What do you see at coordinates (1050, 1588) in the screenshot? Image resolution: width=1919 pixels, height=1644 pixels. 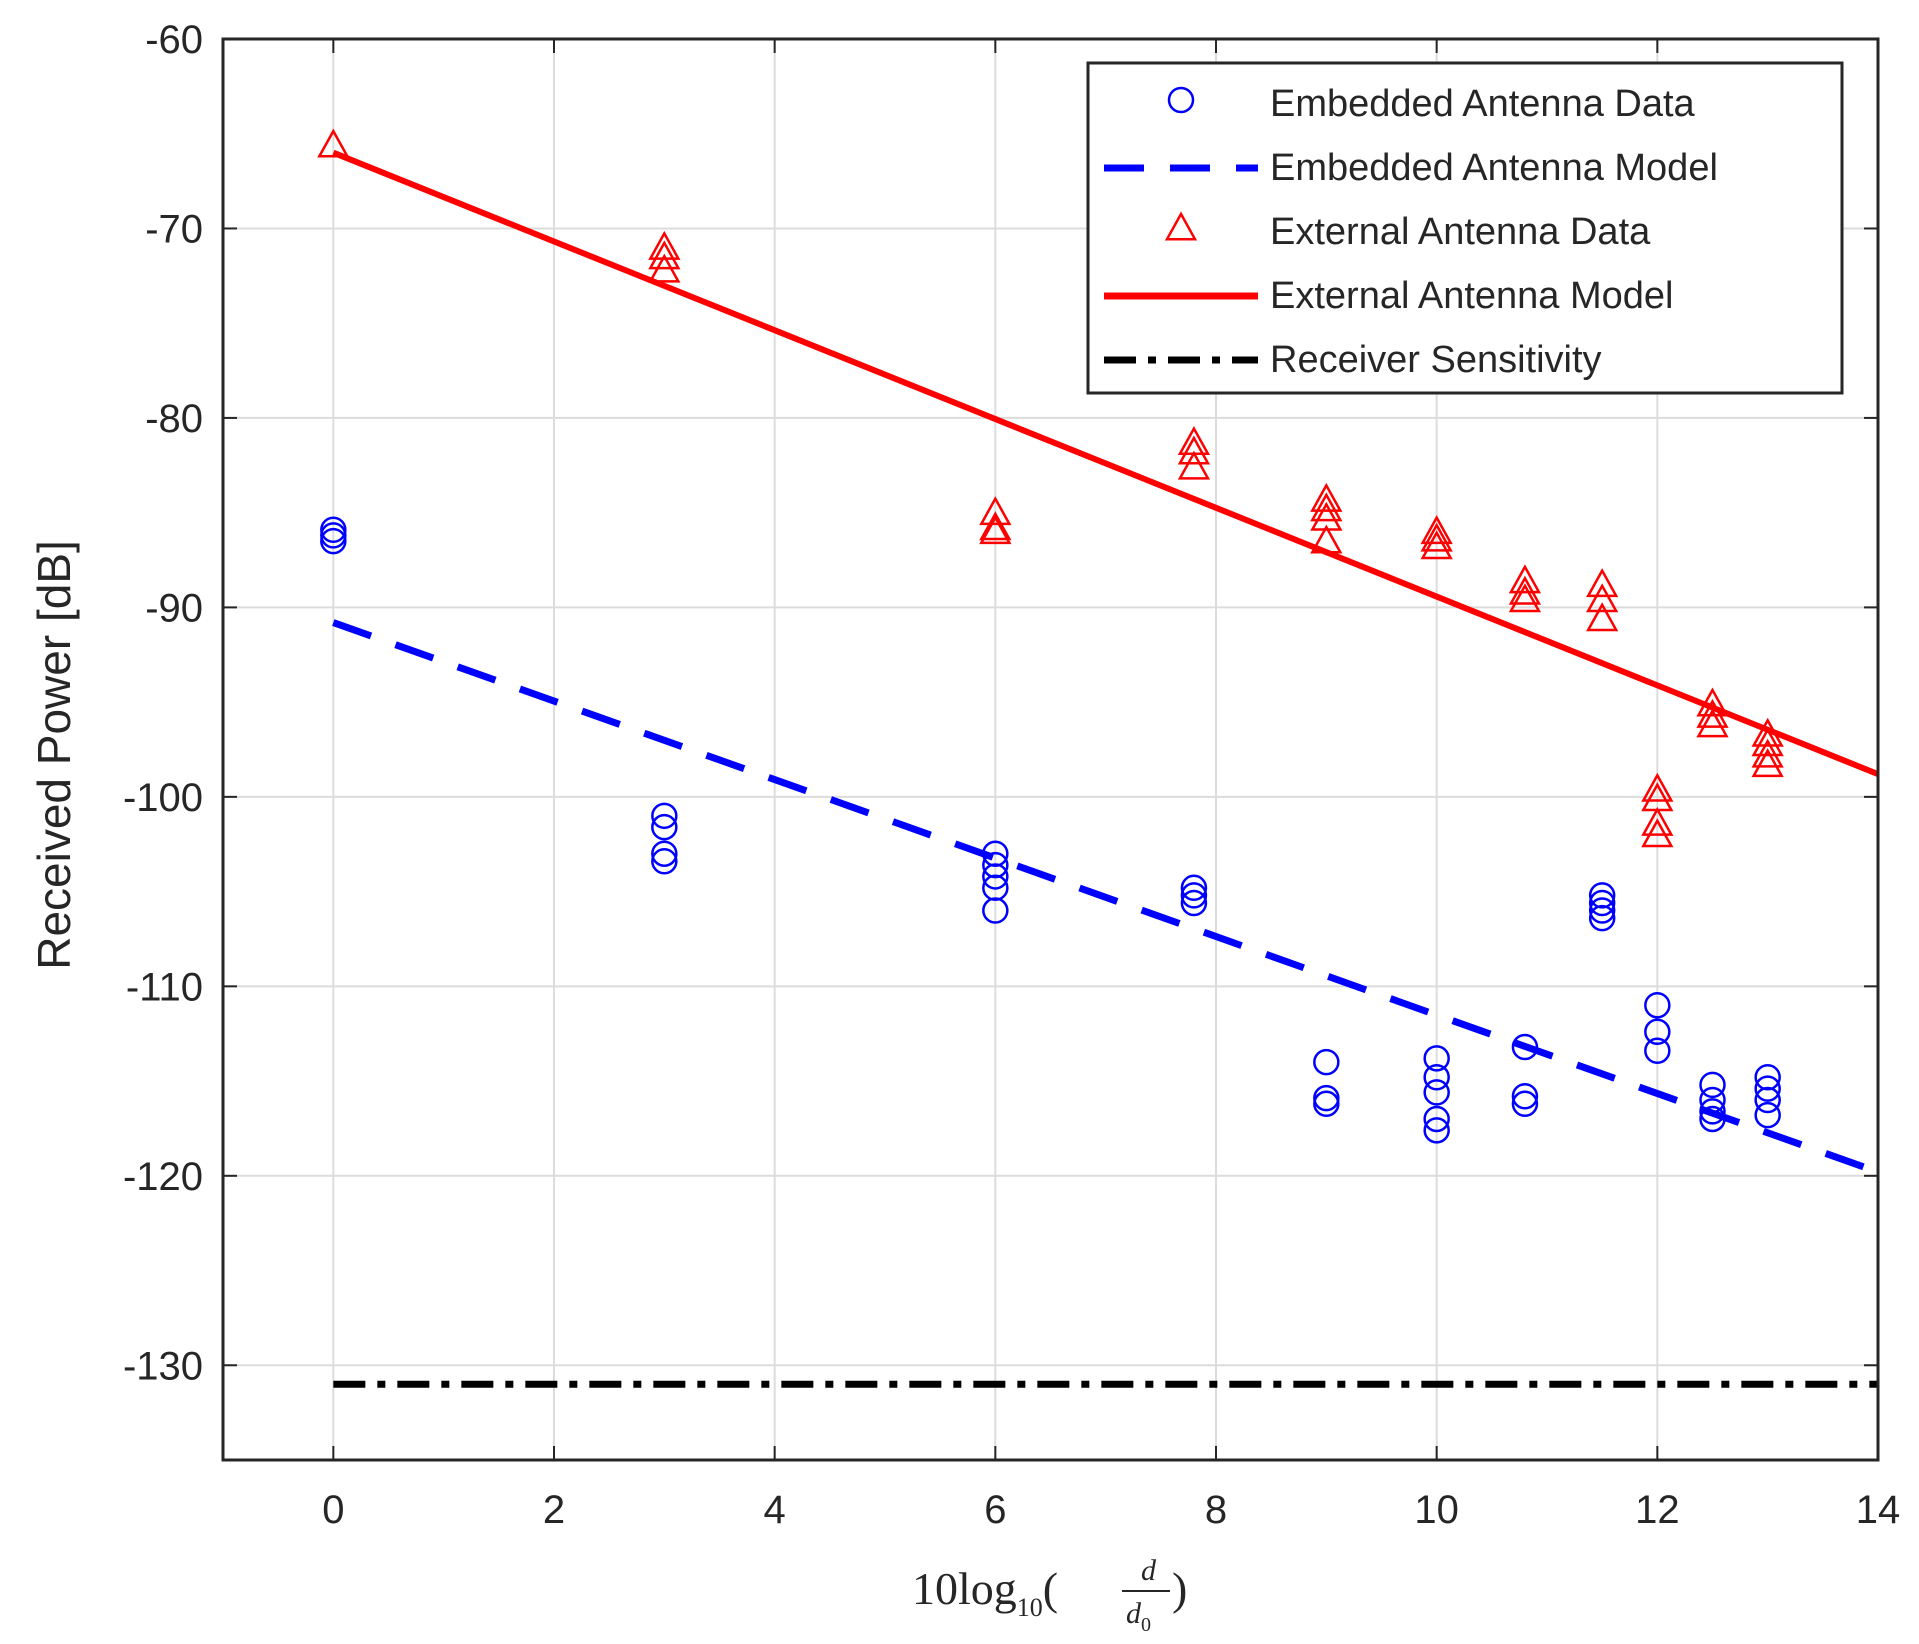 I see `x-axis-label-open-paren: (` at bounding box center [1050, 1588].